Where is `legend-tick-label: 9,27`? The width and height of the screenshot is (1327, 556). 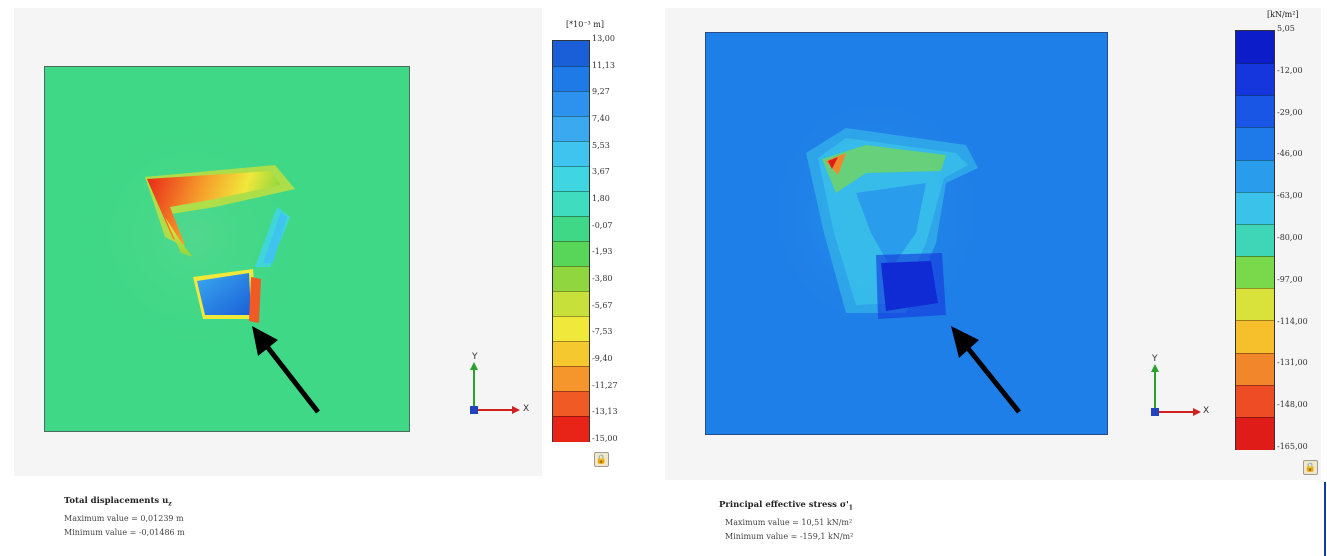 legend-tick-label: 9,27 is located at coordinates (601, 92).